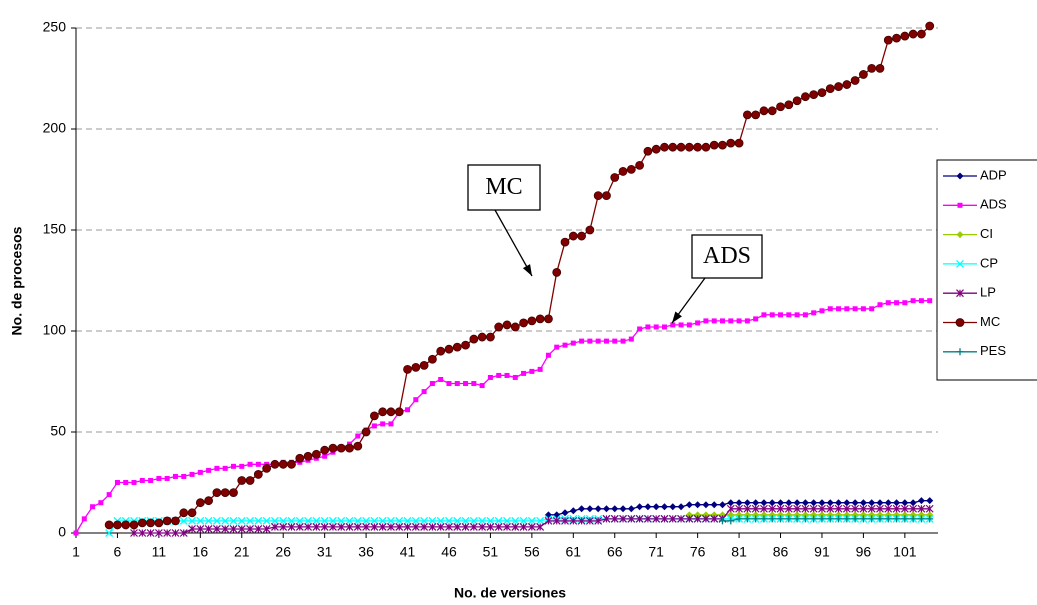 The height and width of the screenshot is (605, 1037). I want to click on x-tick-label: 86, so click(781, 552).